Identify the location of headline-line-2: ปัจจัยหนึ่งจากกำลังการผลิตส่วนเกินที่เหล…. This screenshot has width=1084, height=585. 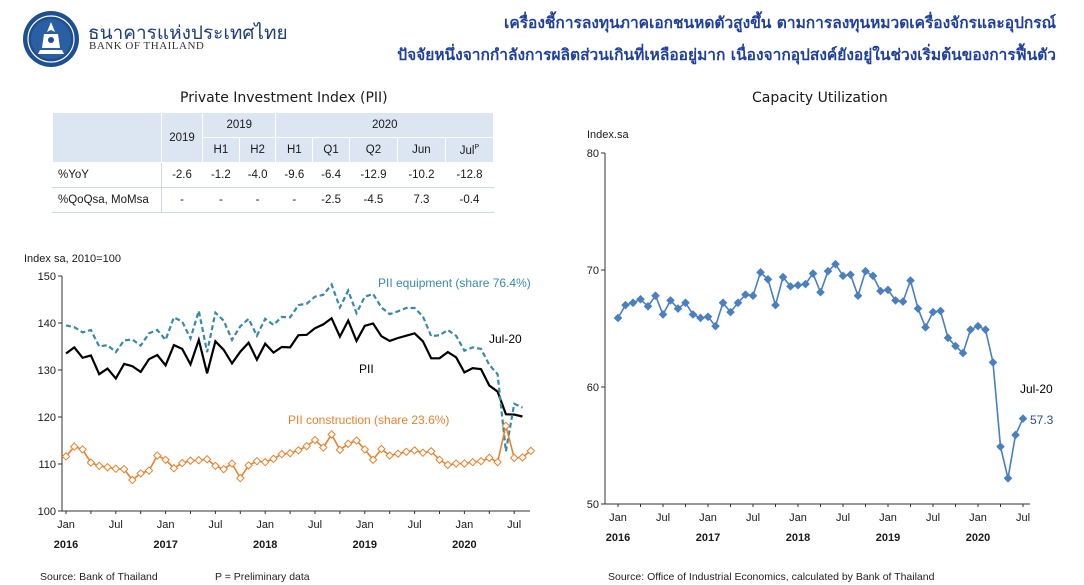
(726, 55).